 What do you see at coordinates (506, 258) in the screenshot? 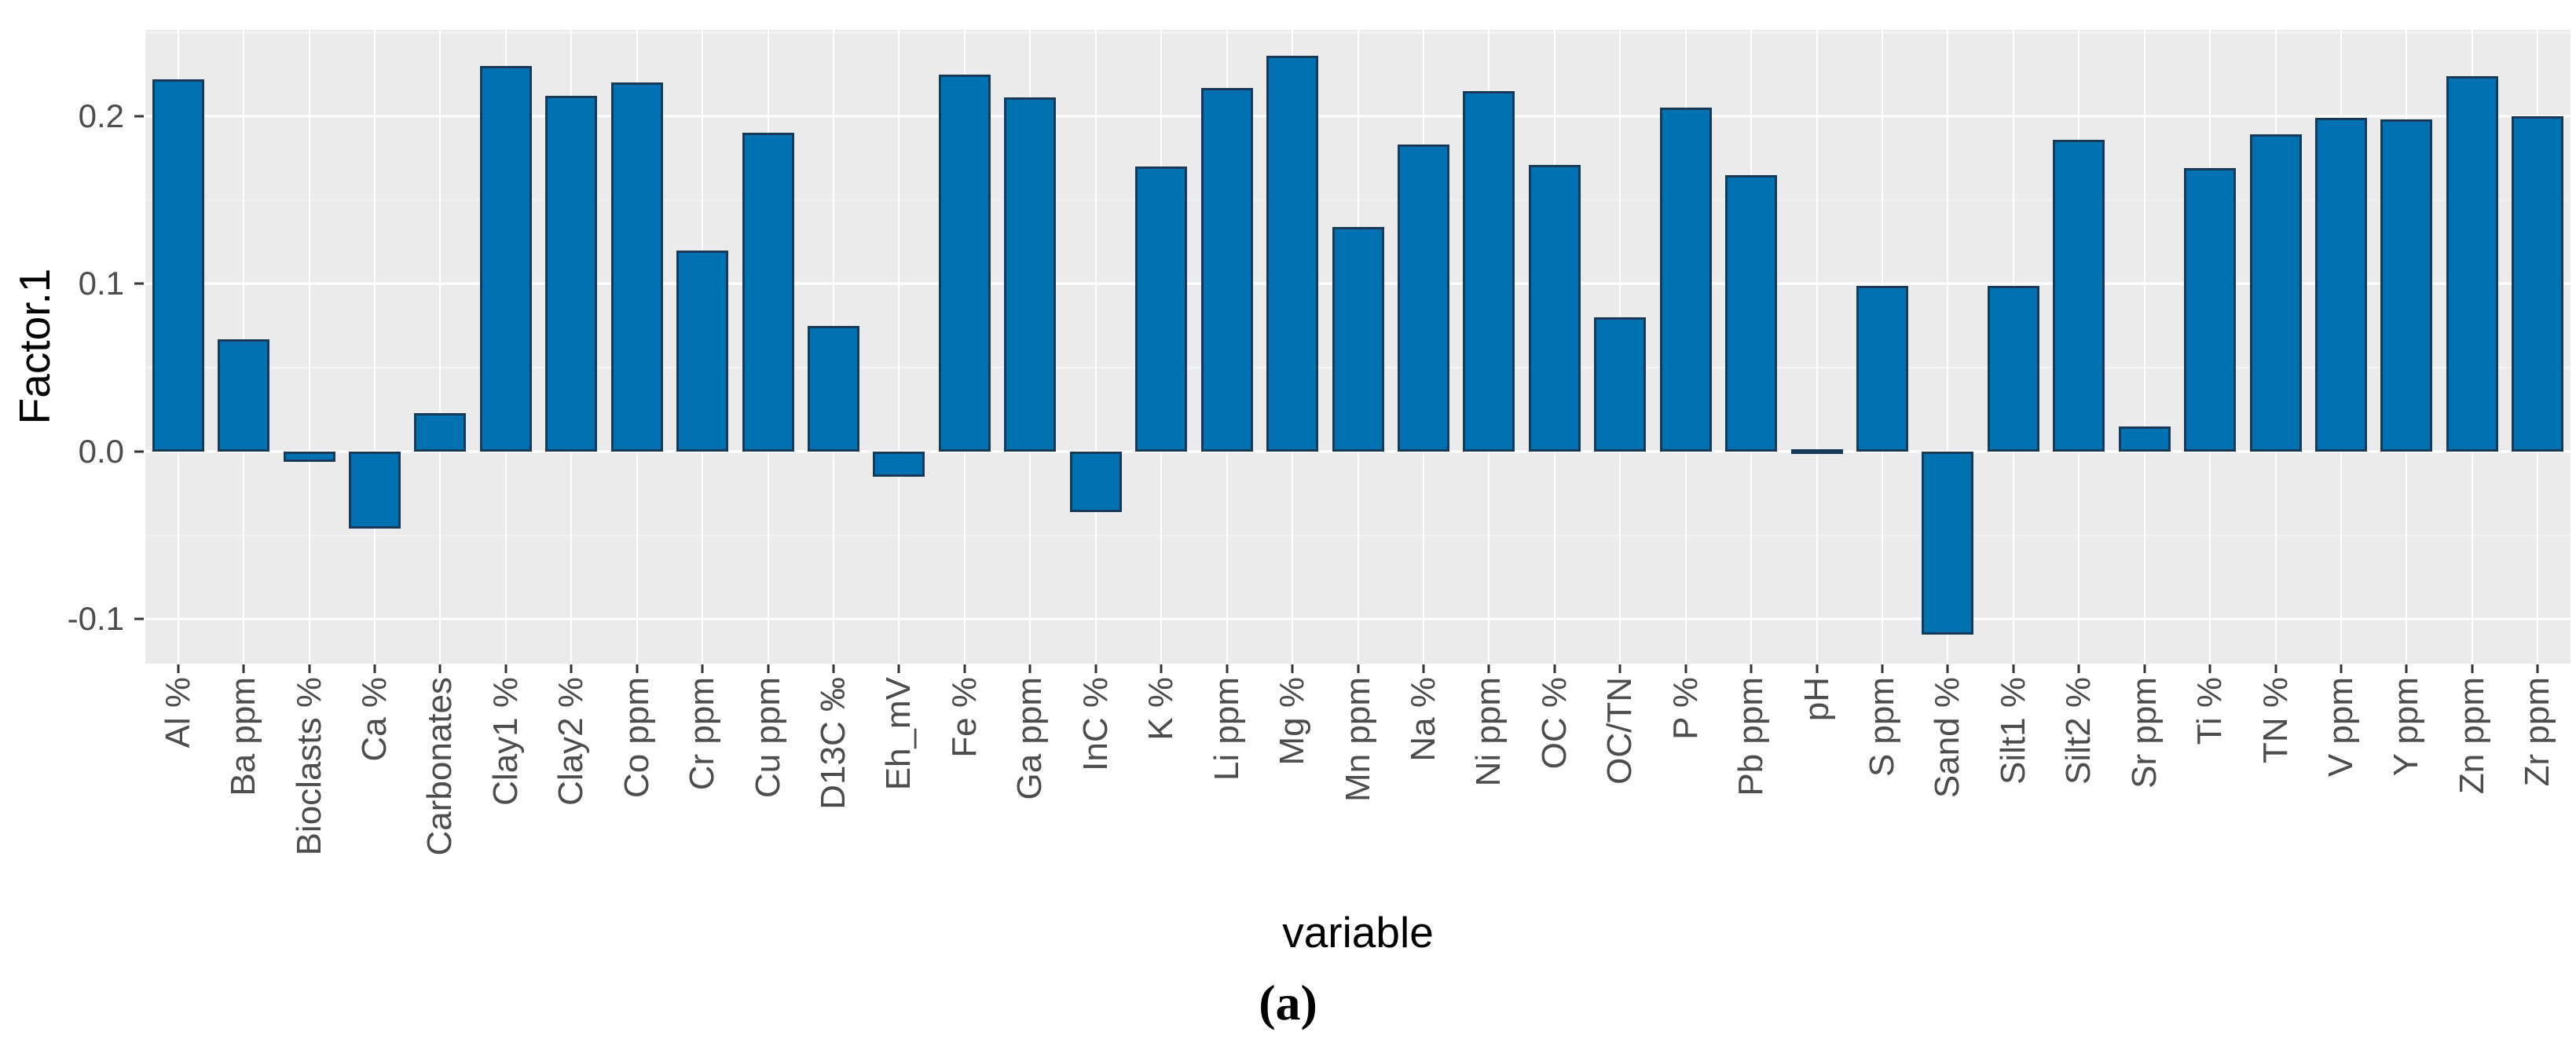
I see `bar-clay1` at bounding box center [506, 258].